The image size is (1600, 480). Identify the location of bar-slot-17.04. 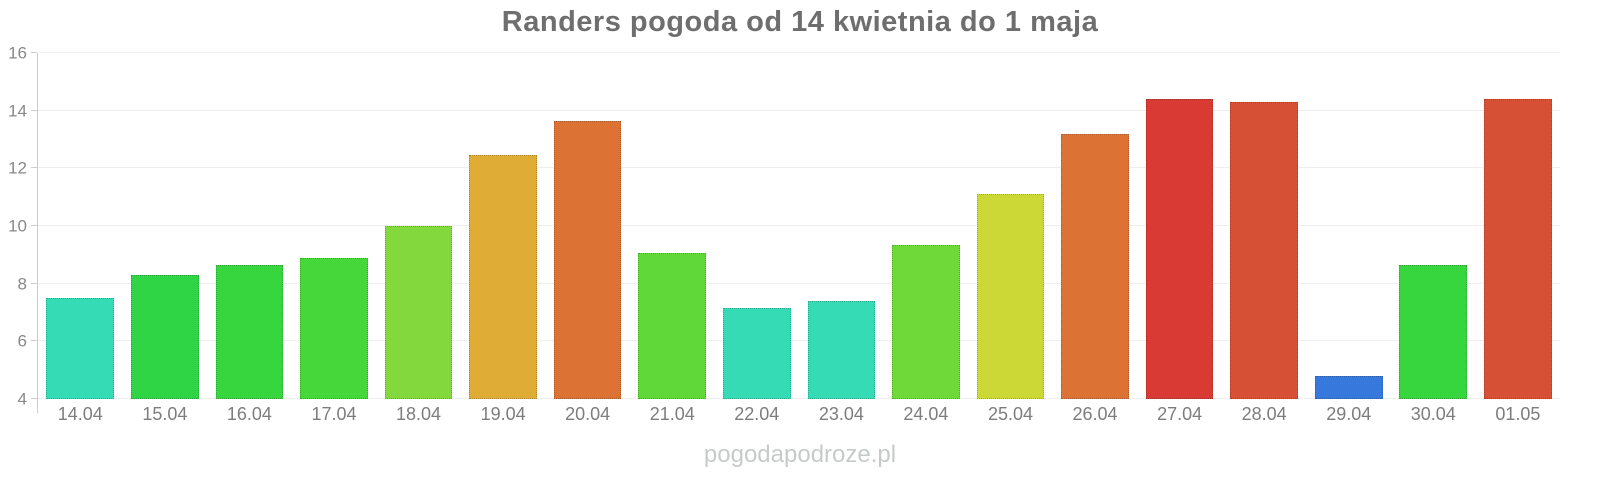
(334, 226).